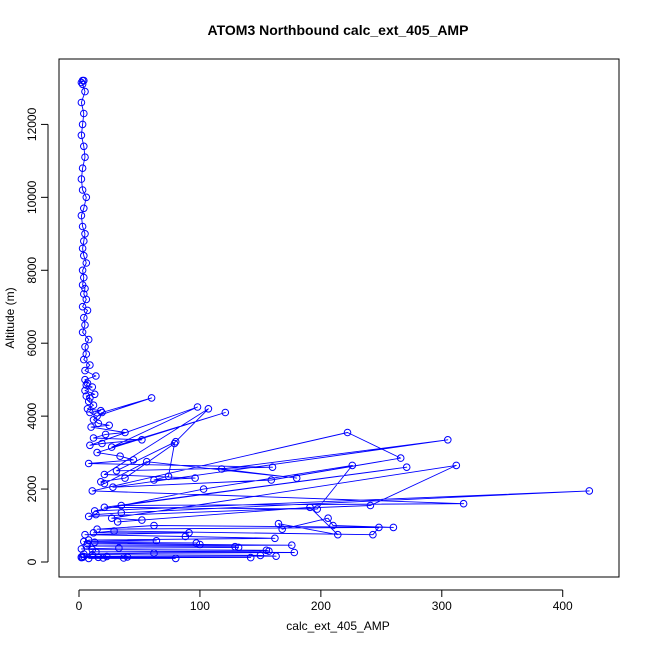 This screenshot has width=650, height=650. What do you see at coordinates (10, 317) in the screenshot?
I see `y-axis-label: Altitude (m)` at bounding box center [10, 317].